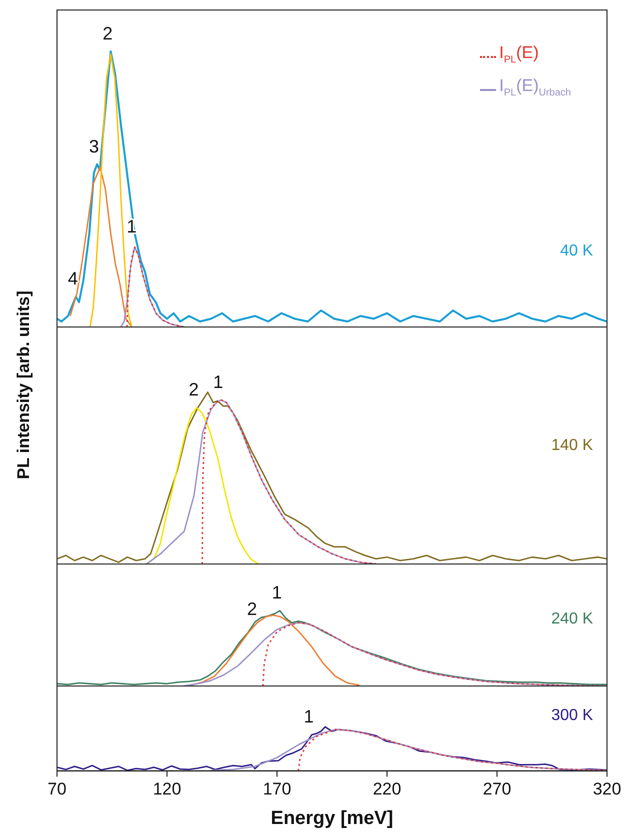 This screenshot has height=834, width=631. Describe the element at coordinates (535, 88) in the screenshot. I see `legend-label: I$_{PL}$(E)$_{Urbach}$` at that location.